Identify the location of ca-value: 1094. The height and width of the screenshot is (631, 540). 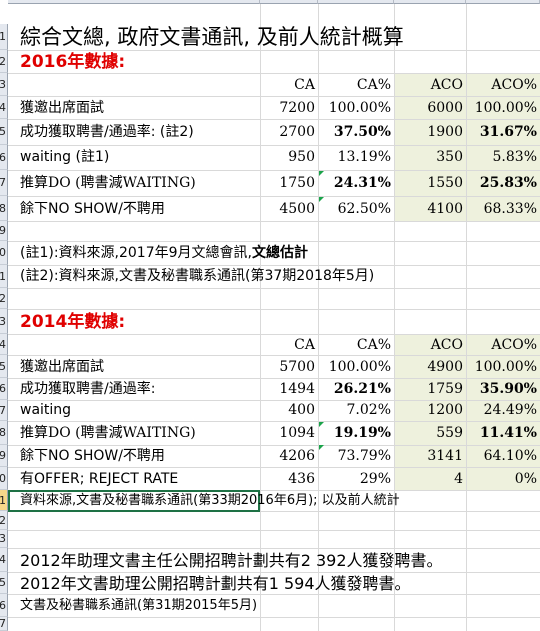
(297, 433).